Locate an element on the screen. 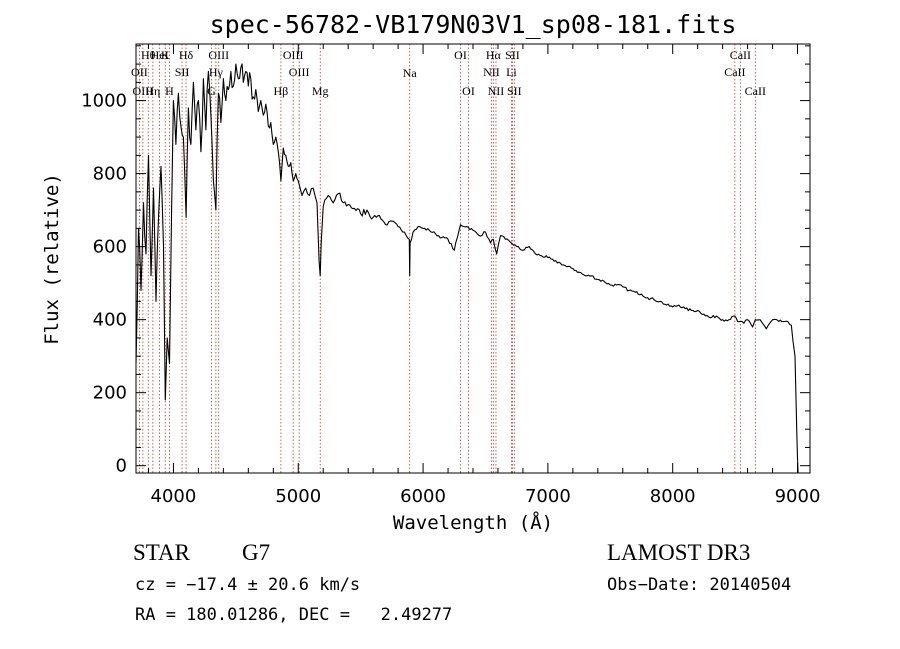 Image resolution: width=900 pixels, height=649 pixels. line-label: K is located at coordinates (165, 55).